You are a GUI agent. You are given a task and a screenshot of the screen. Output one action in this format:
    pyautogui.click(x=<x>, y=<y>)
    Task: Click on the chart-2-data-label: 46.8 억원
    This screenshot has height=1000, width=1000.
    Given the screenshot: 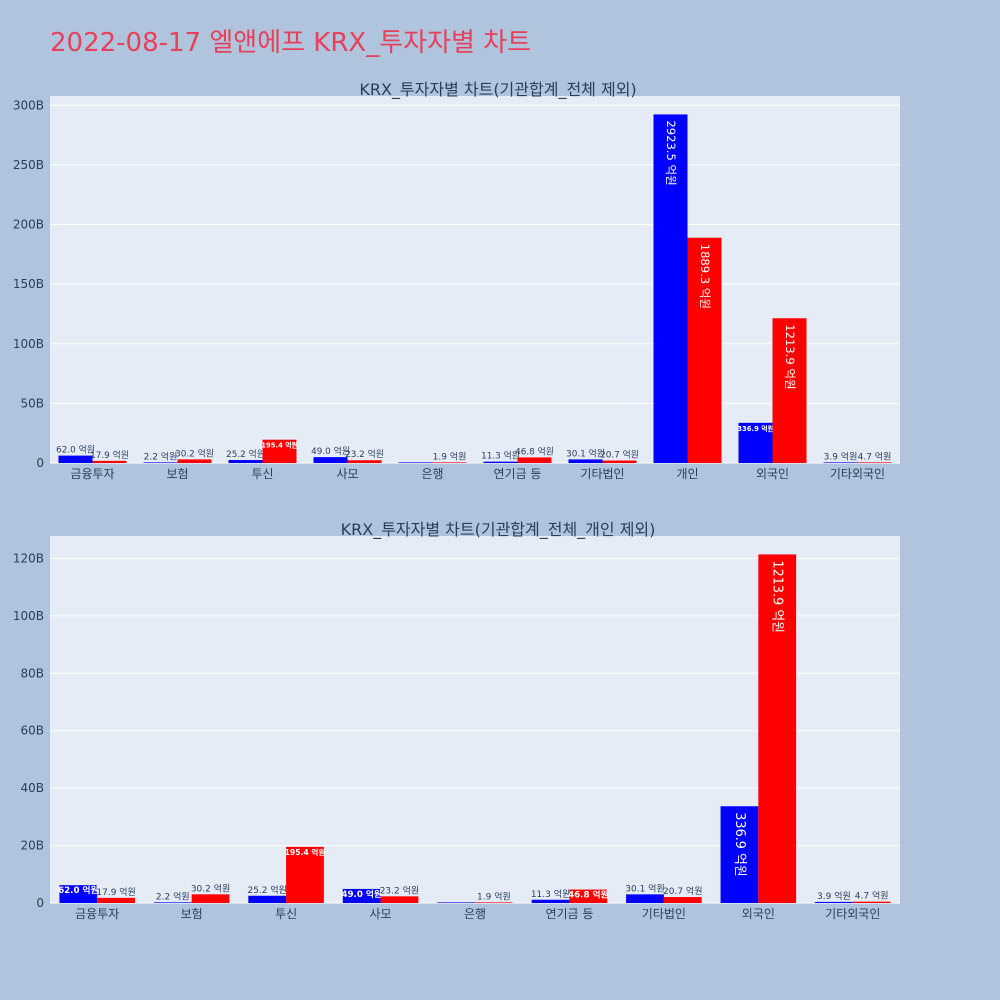 What is the action you would take?
    pyautogui.click(x=588, y=895)
    